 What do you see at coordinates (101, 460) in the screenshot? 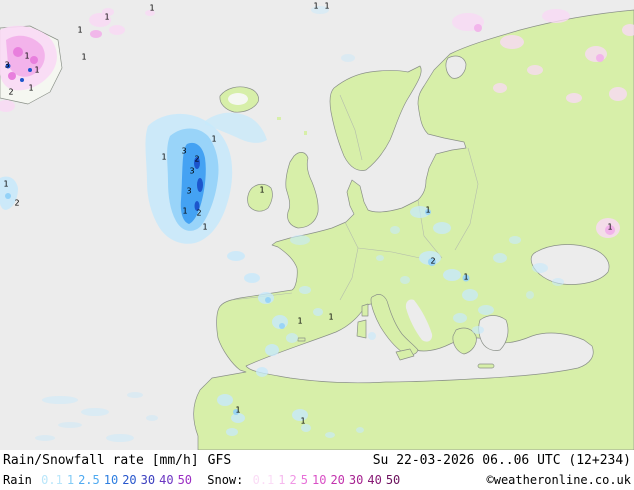
I see `map-title: Rain/Snowfall rate [mm/h]` at bounding box center [101, 460].